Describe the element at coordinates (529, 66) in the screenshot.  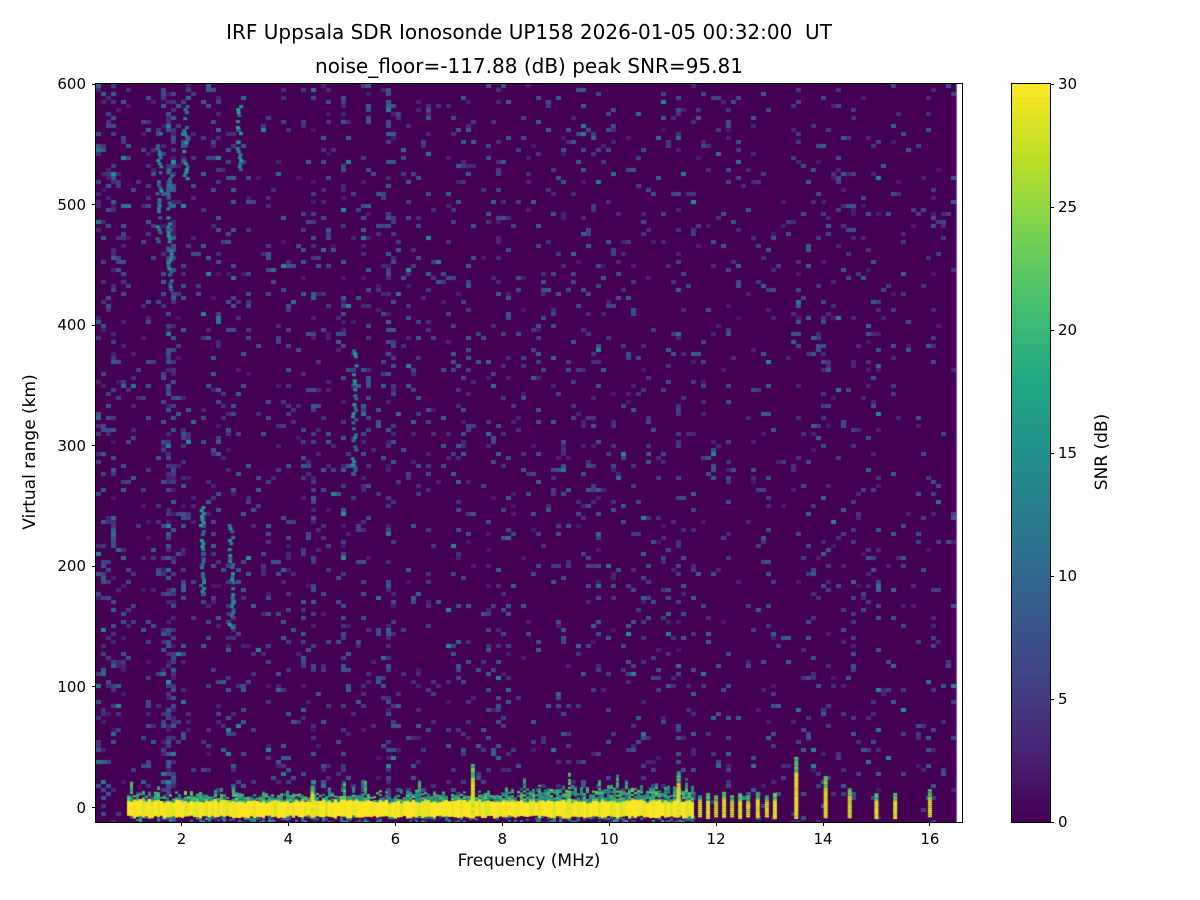
I see `chart-subtitle: noise_floor=-117.88 (dB) peak SNR=95.81` at that location.